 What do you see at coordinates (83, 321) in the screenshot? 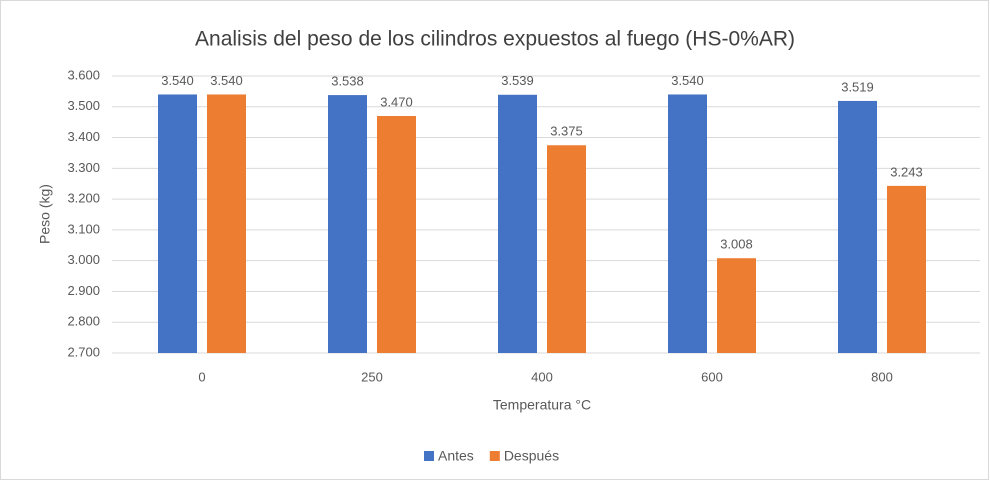
I see `y-tick-label: 2.800` at bounding box center [83, 321].